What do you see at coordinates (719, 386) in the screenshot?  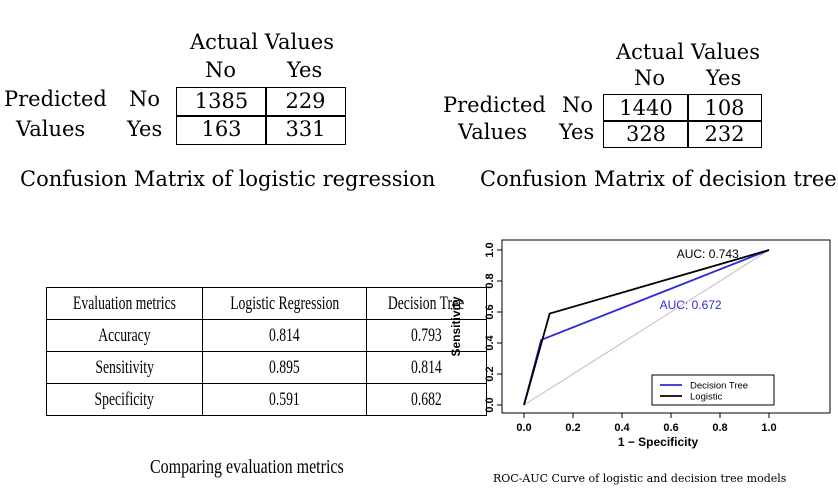 I see `legend-label: Decision Tree` at bounding box center [719, 386].